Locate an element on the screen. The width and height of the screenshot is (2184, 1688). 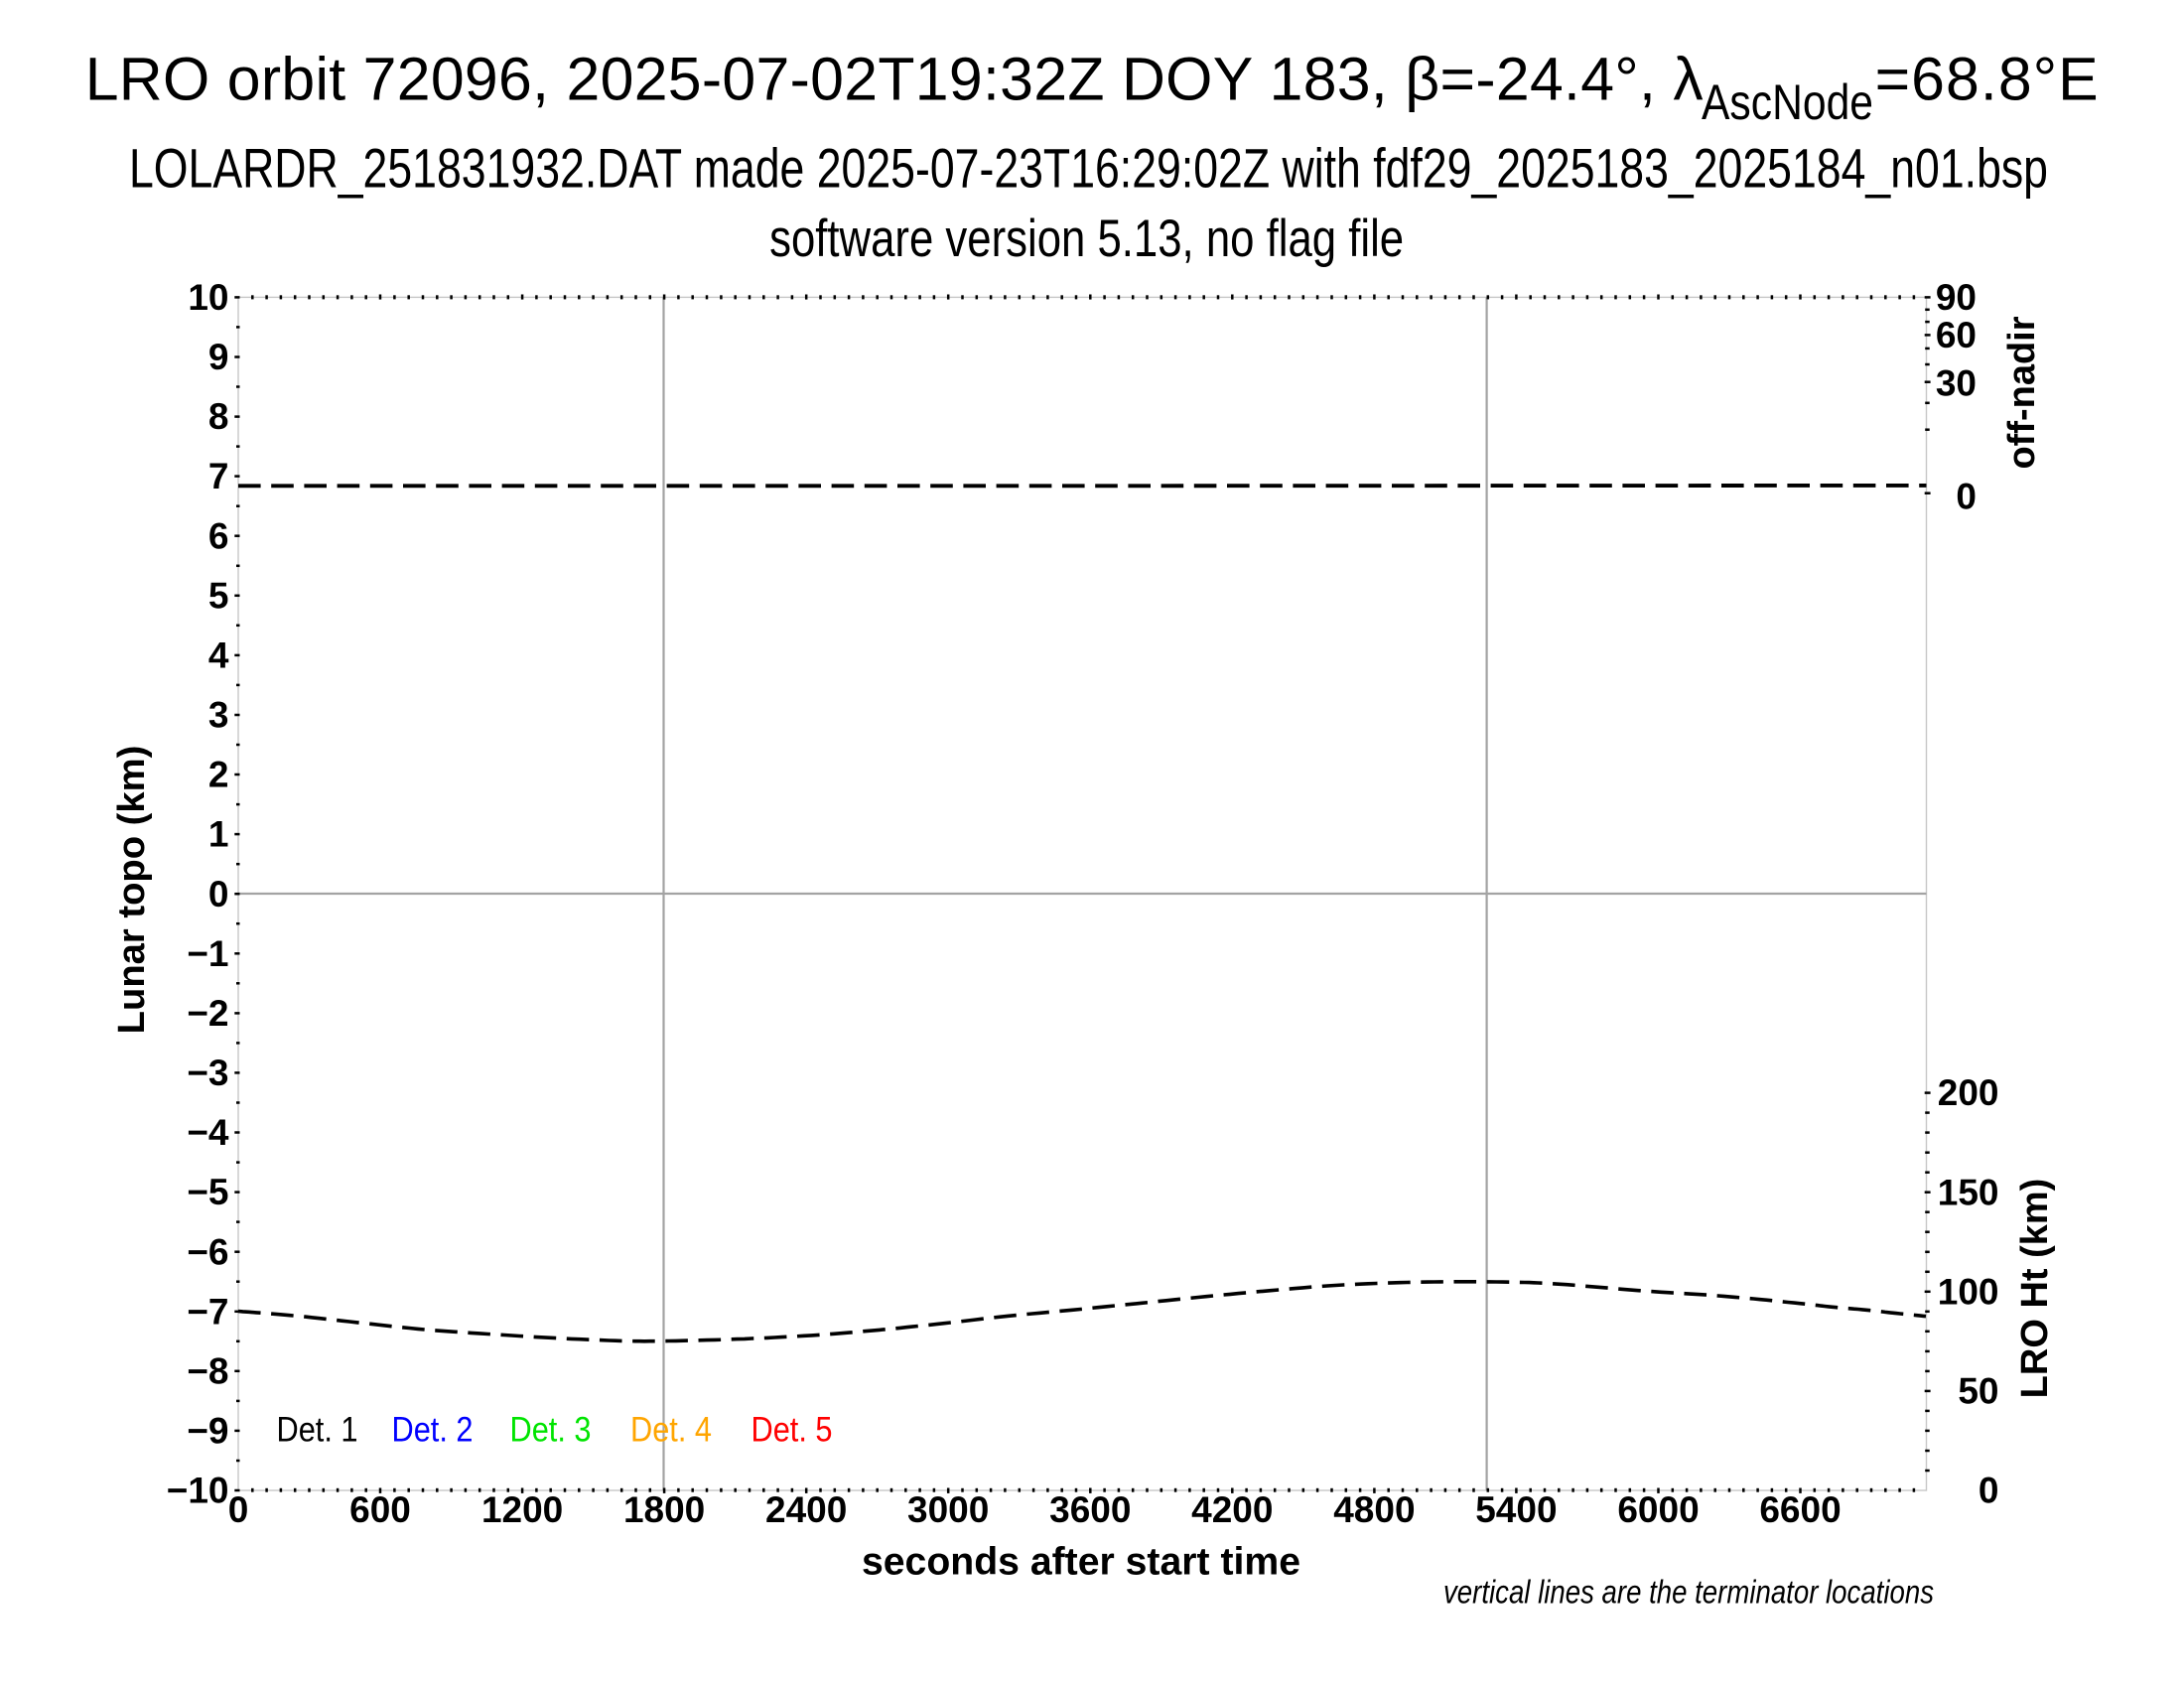
svg-text: −5 is located at coordinates (207, 1192).